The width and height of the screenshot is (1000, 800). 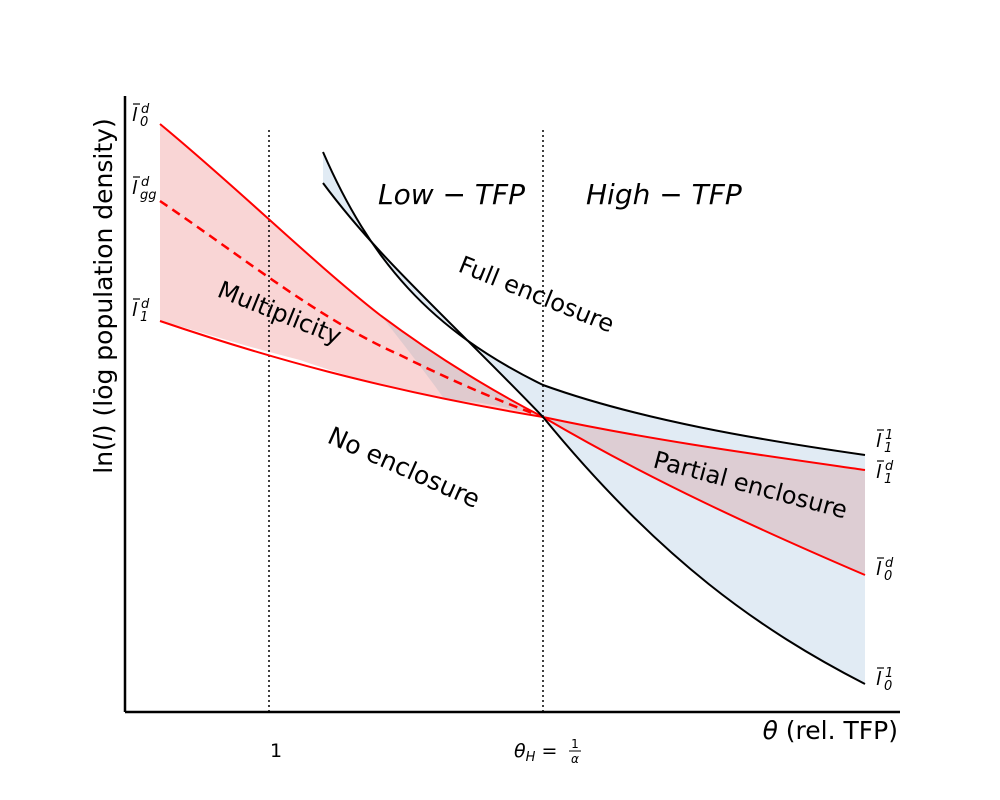 I want to click on x-axis-label: θ (rel. TFP), so click(x=830, y=730).